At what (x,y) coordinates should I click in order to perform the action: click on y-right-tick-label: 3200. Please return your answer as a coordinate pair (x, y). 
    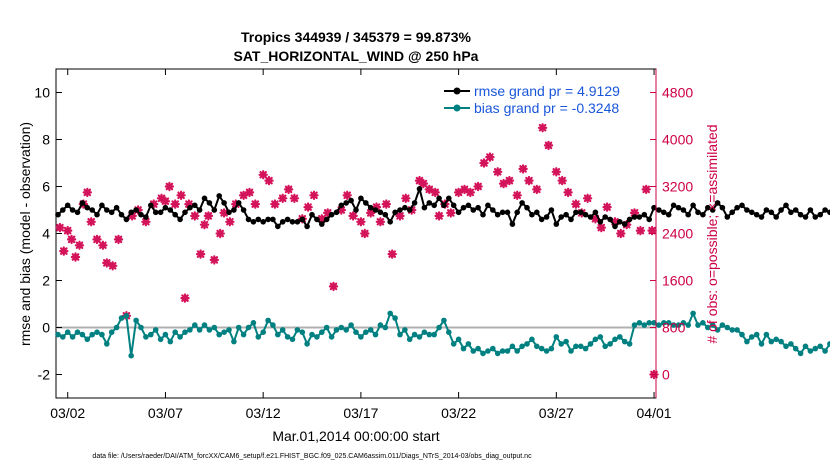
    Looking at the image, I should click on (677, 187).